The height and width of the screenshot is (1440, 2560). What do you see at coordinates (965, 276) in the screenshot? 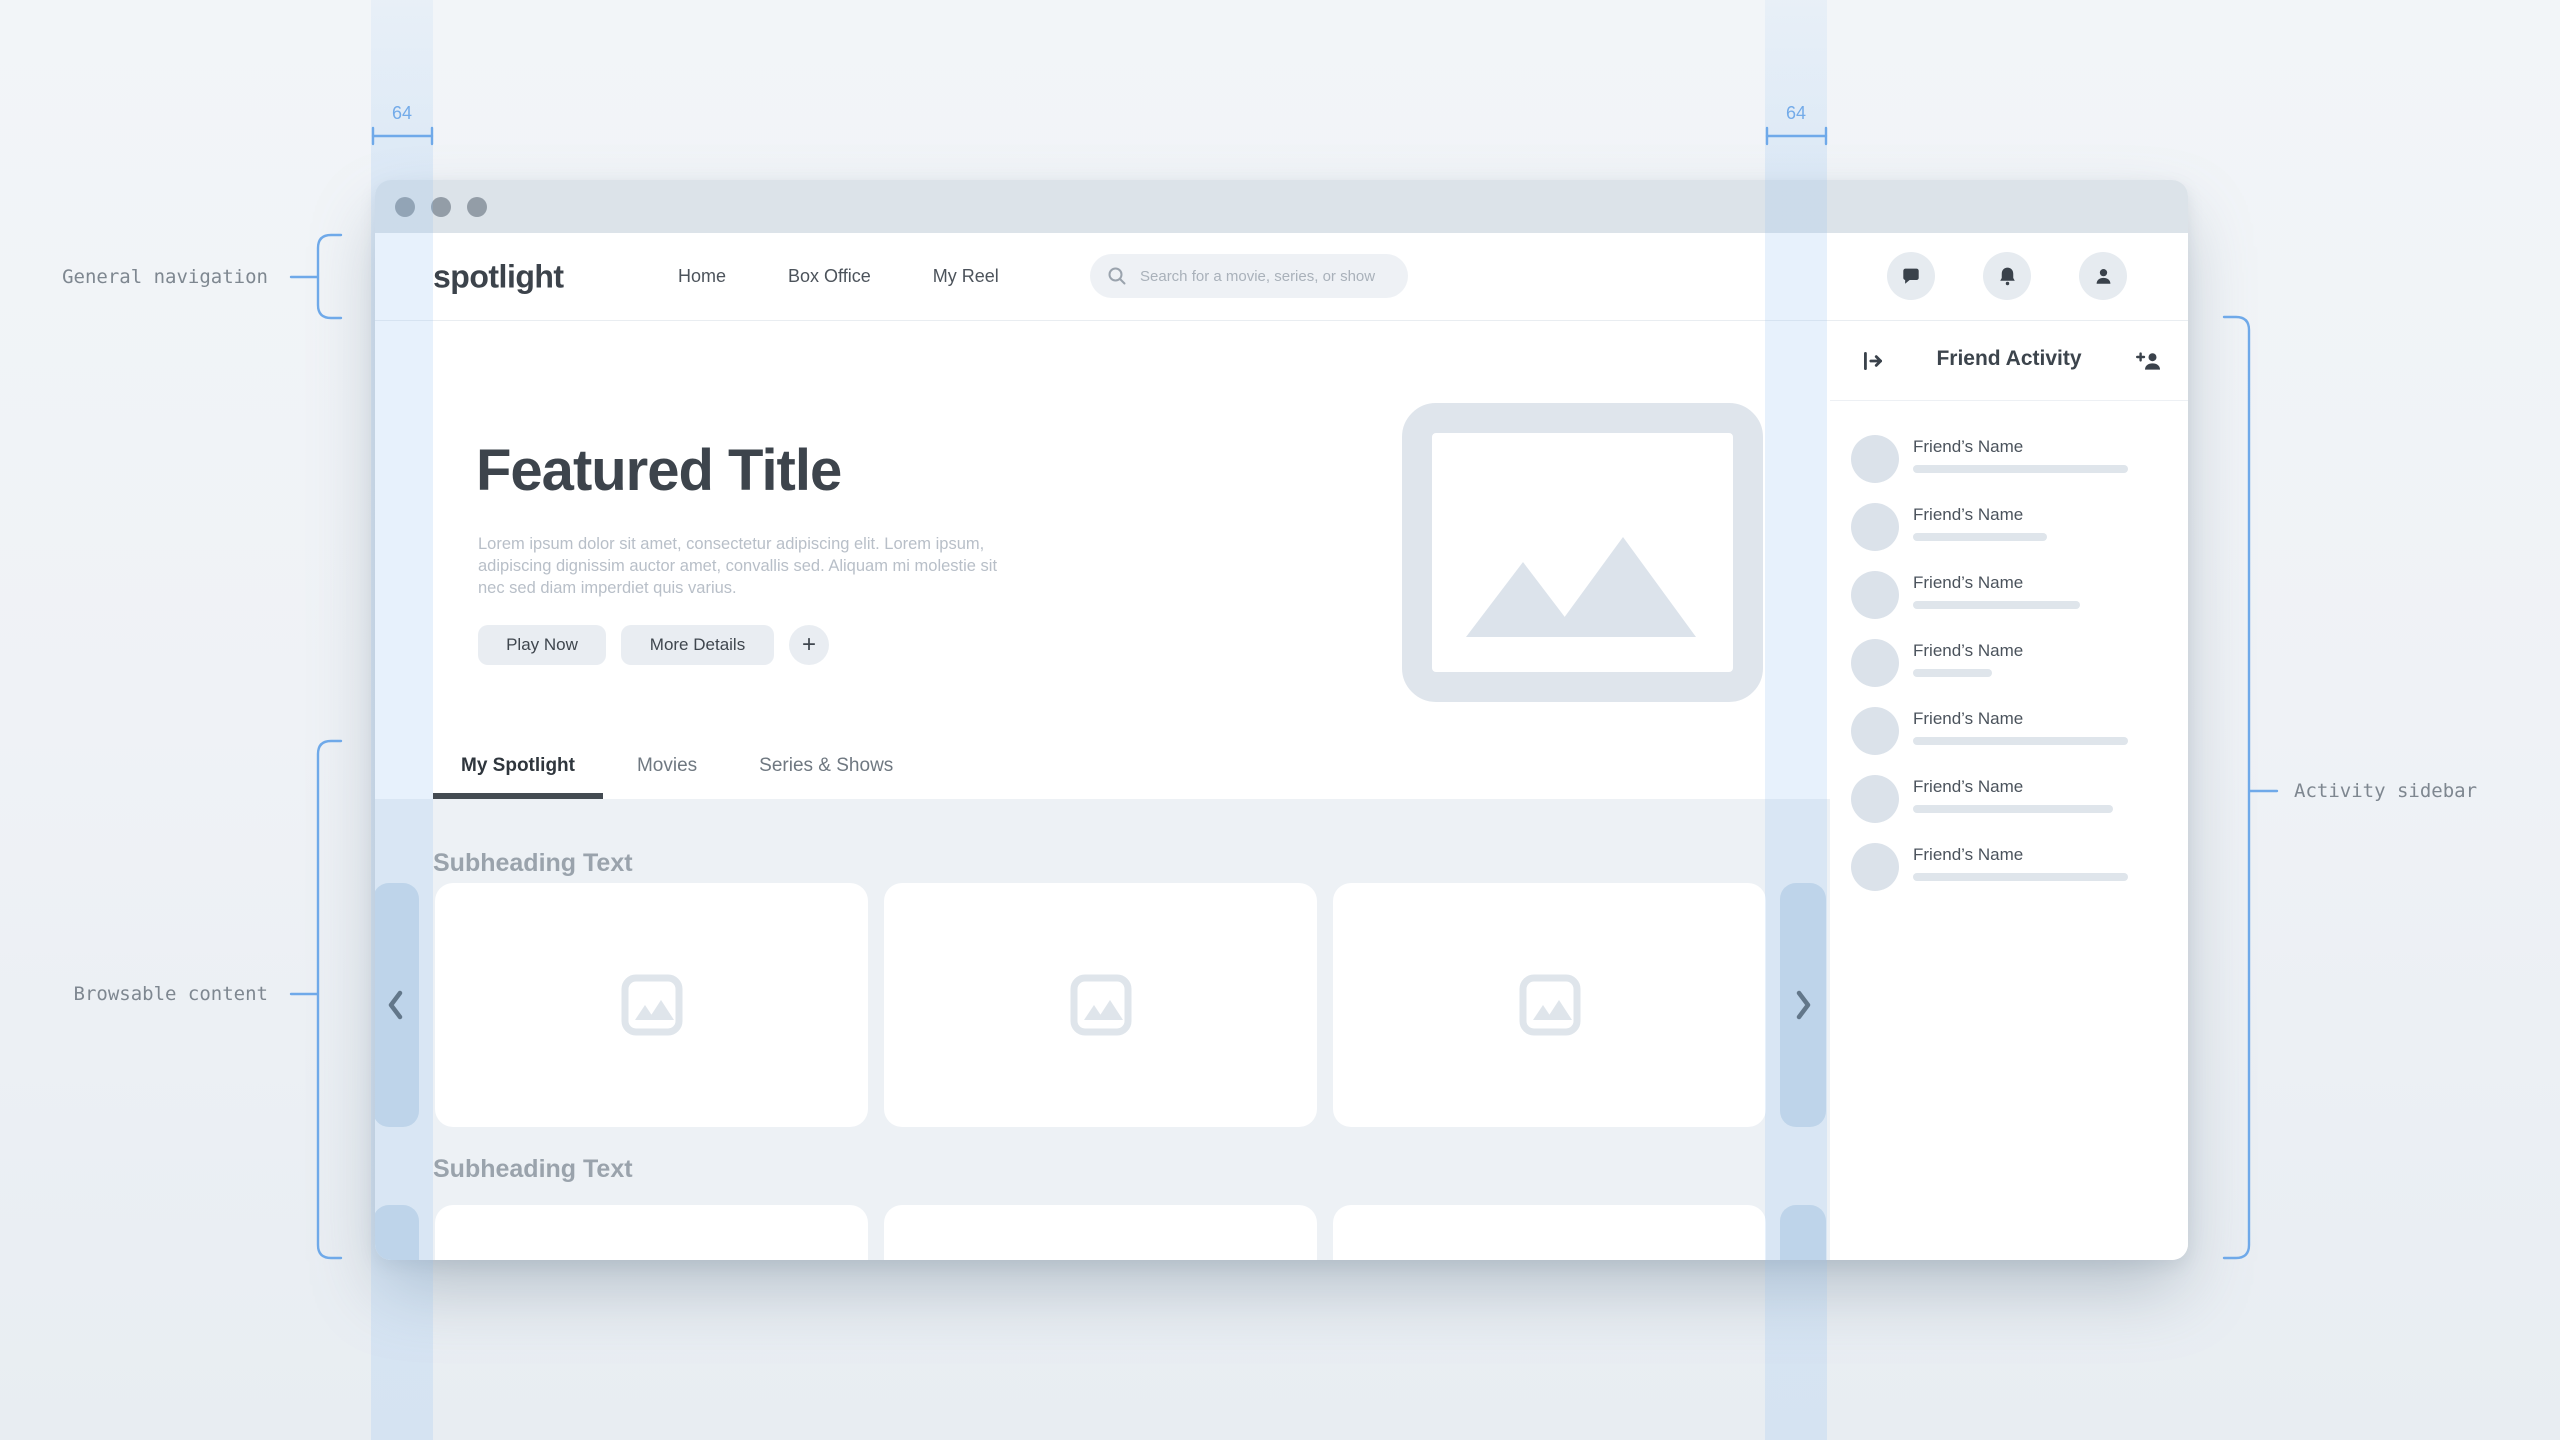
I see `nav-link-my-reel: My Reel` at bounding box center [965, 276].